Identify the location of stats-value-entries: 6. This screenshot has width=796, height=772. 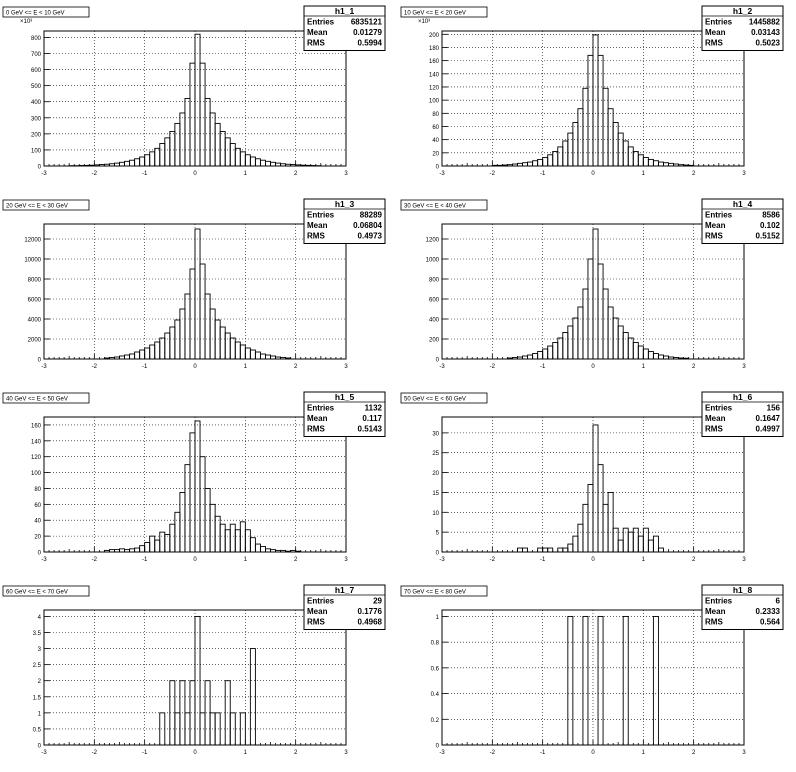
(778, 601).